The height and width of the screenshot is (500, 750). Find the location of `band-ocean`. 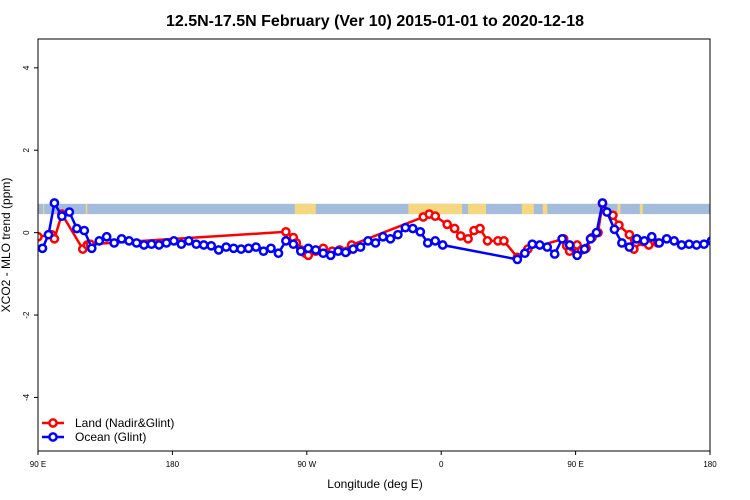

band-ocean is located at coordinates (374, 209).